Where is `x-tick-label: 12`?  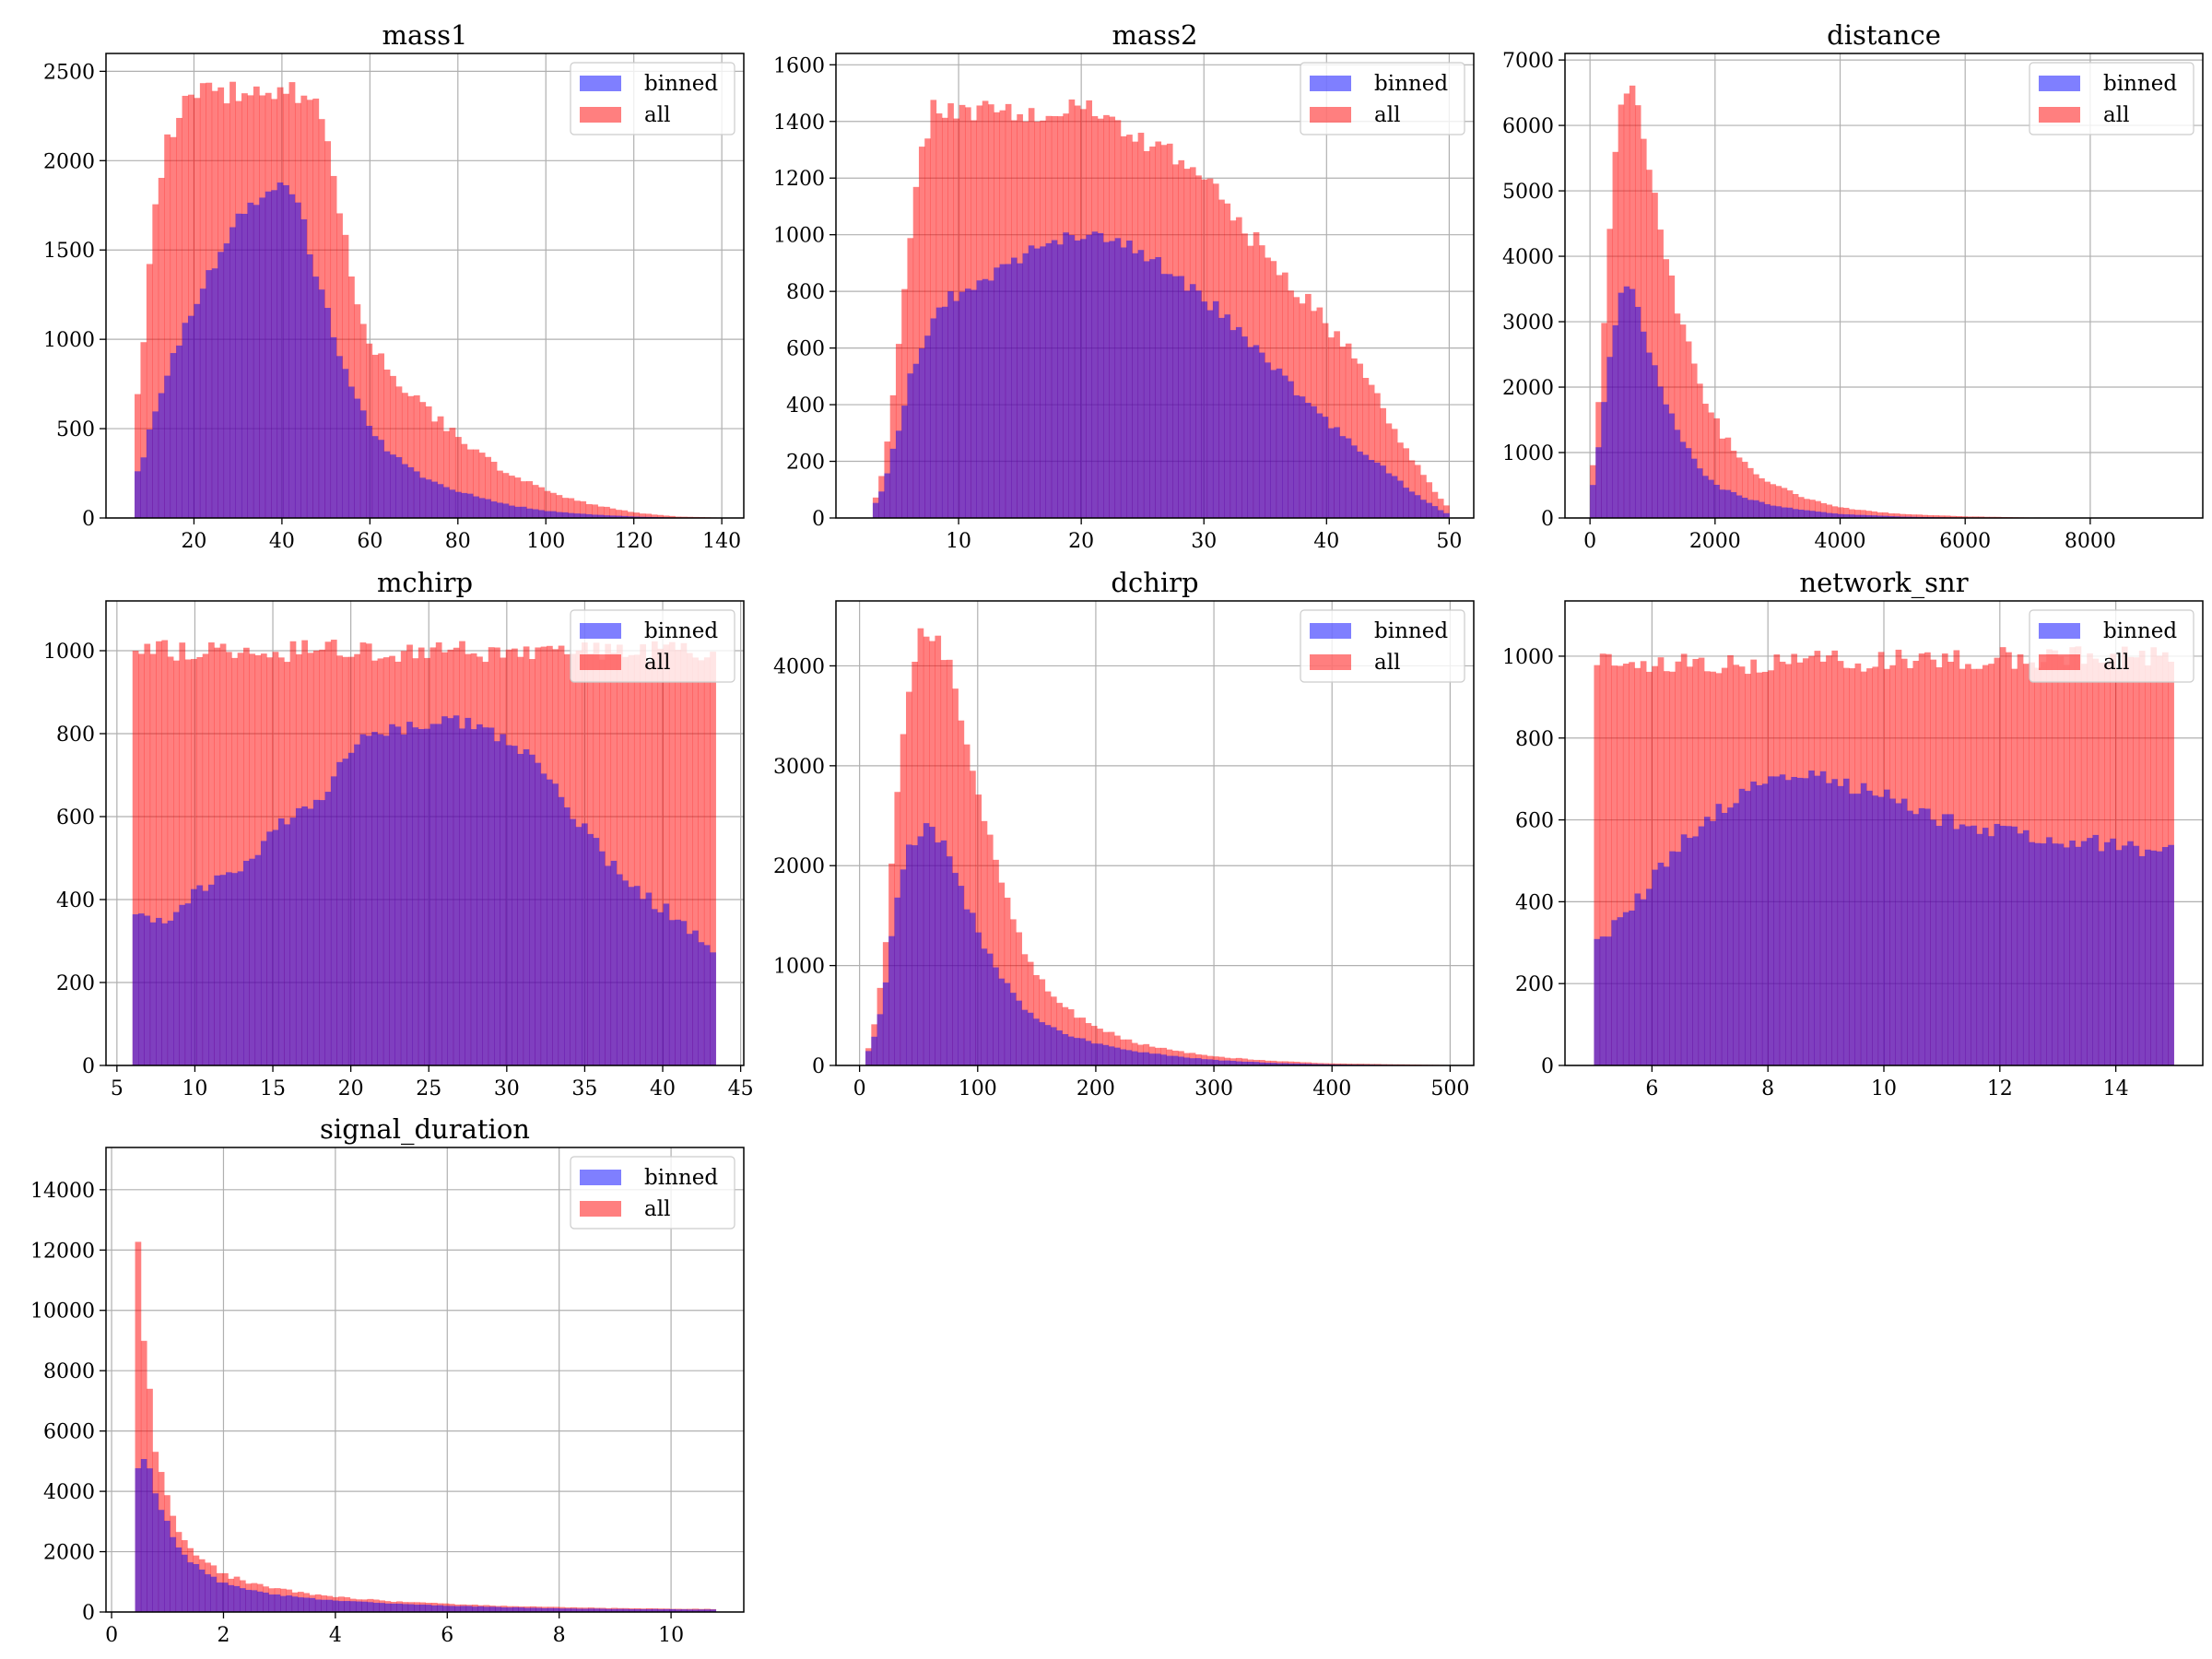 x-tick-label: 12 is located at coordinates (2000, 1088).